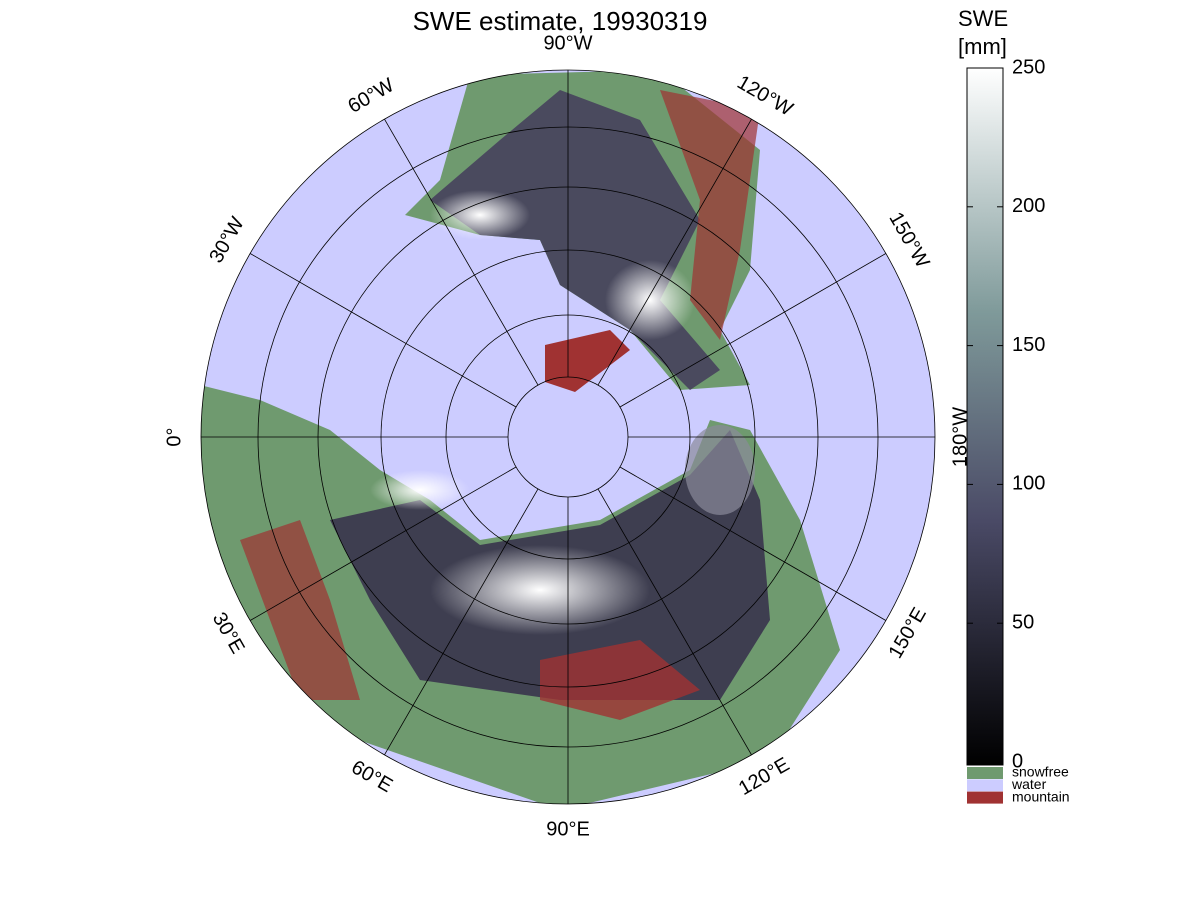  What do you see at coordinates (227, 240) in the screenshot?
I see `longitude-label: 30°W` at bounding box center [227, 240].